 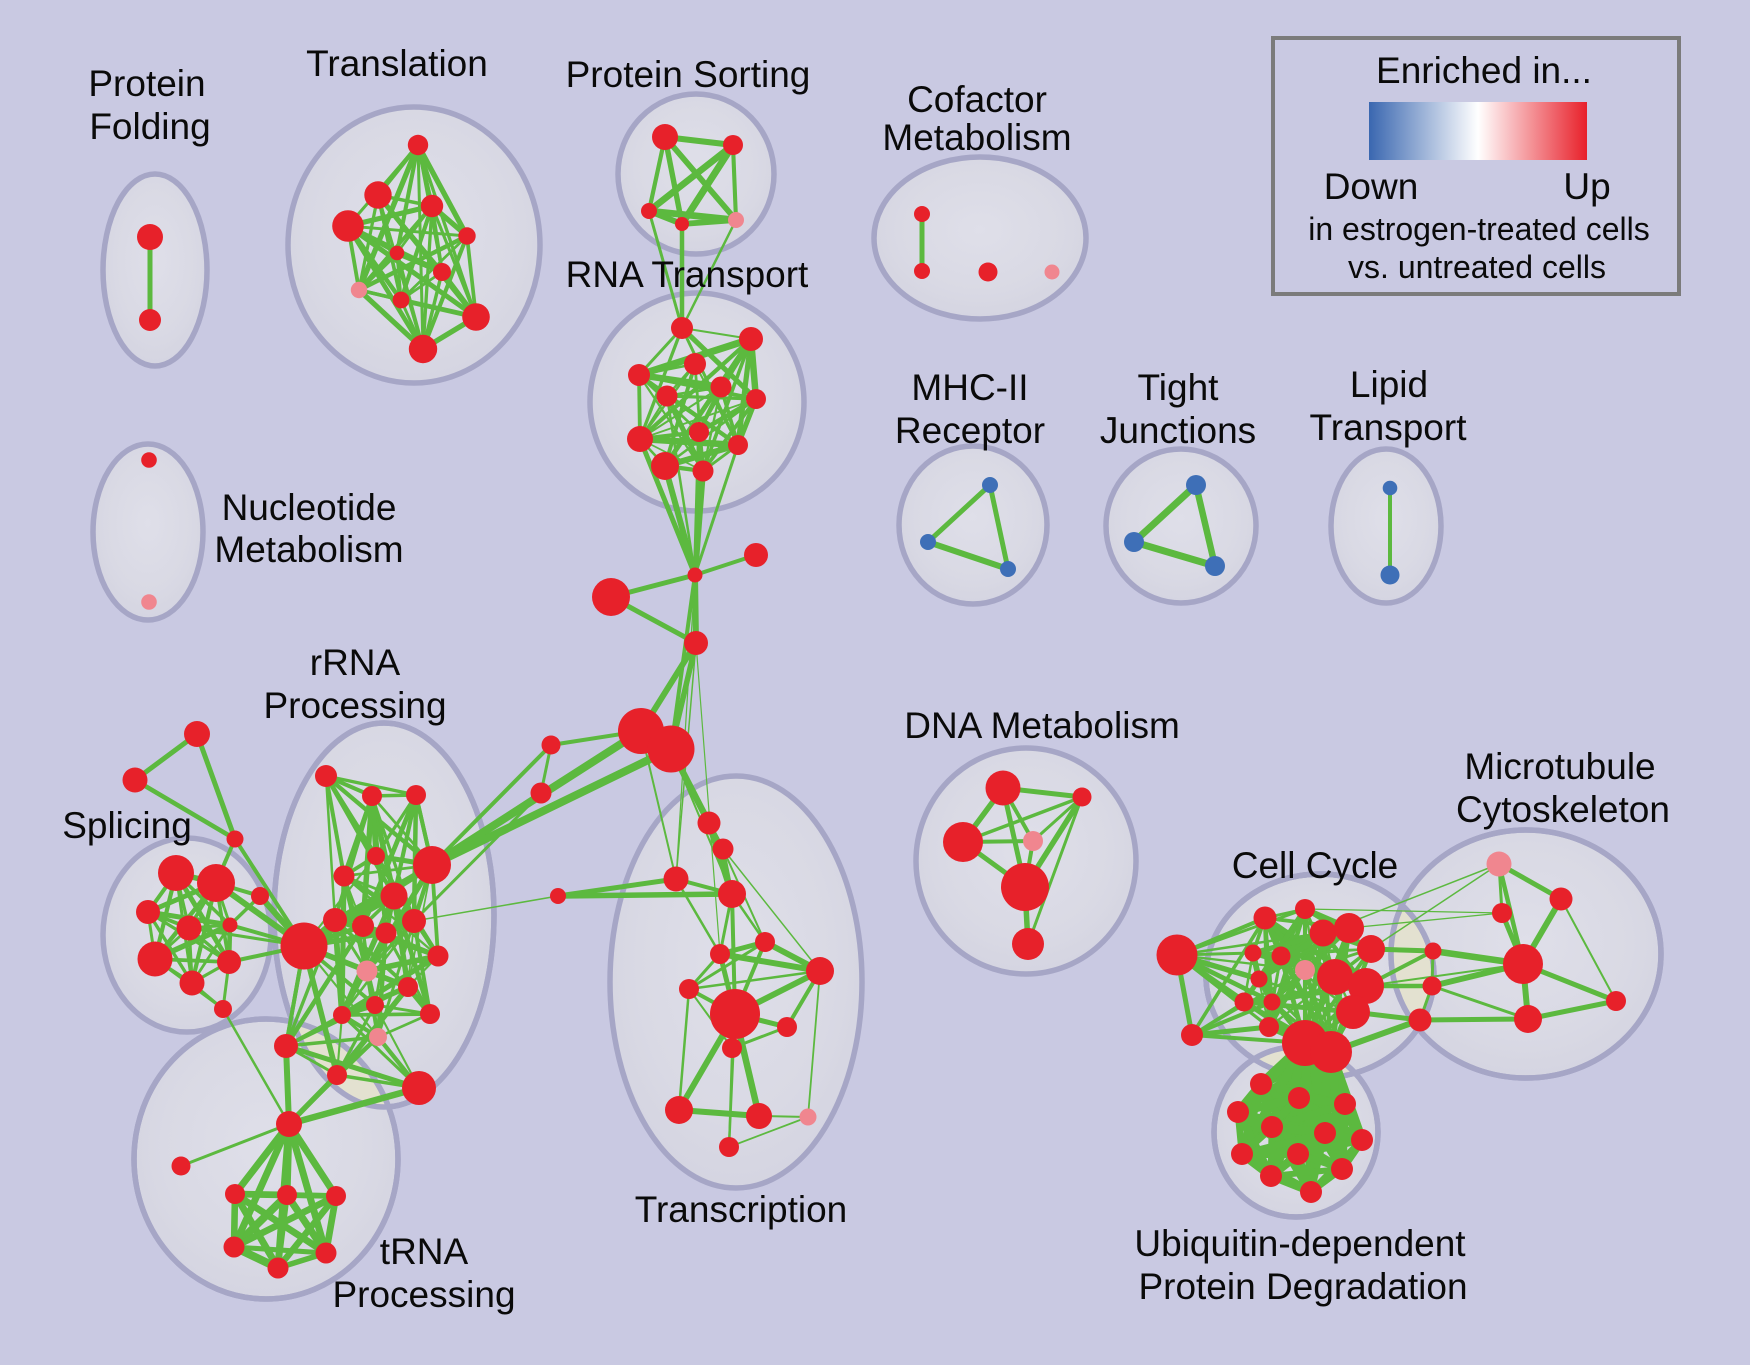 What do you see at coordinates (1586, 186) in the screenshot?
I see `svg-text: Up` at bounding box center [1586, 186].